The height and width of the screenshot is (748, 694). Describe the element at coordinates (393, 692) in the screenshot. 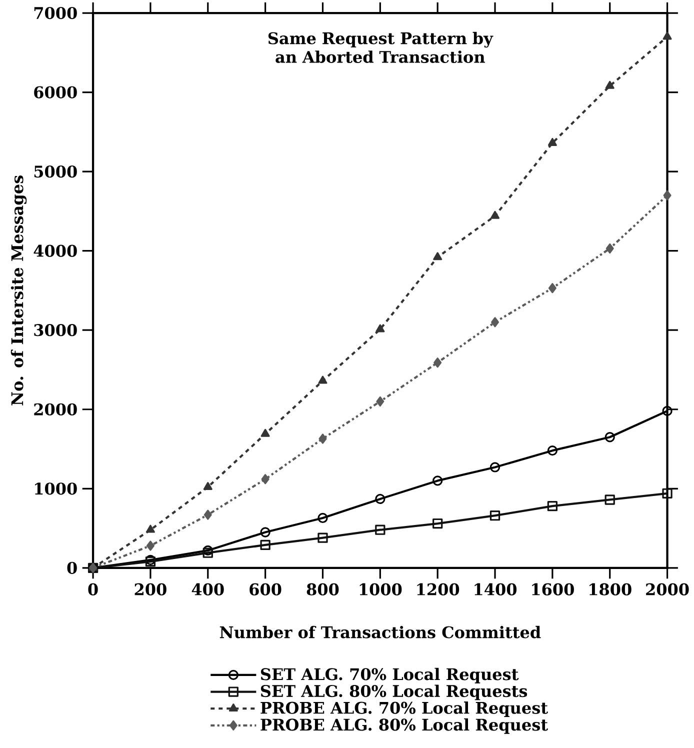

I see `legend-label: SET ALG. 80% Local Requests` at that location.